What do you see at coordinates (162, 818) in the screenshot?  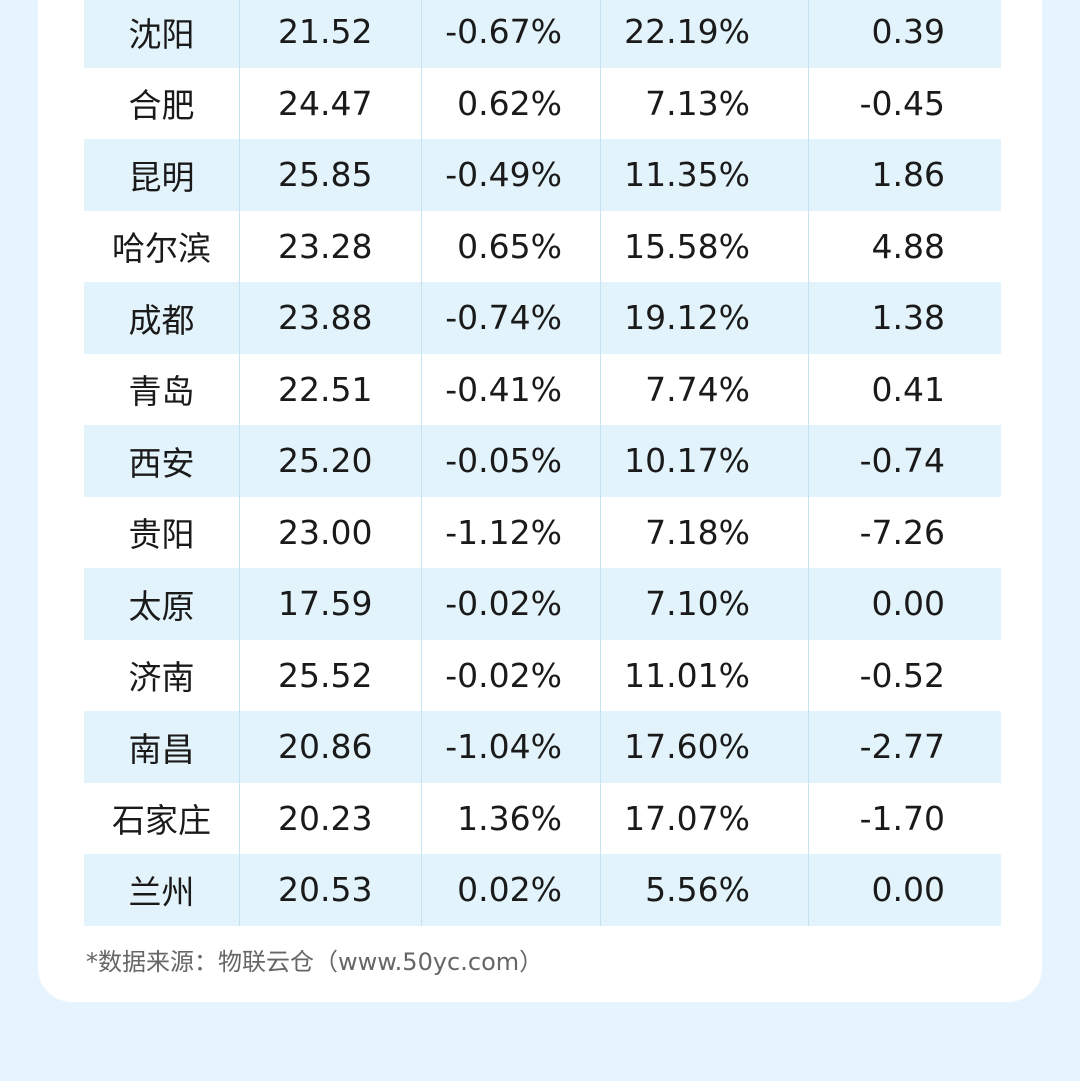 I see `city-cell: 石家庄` at bounding box center [162, 818].